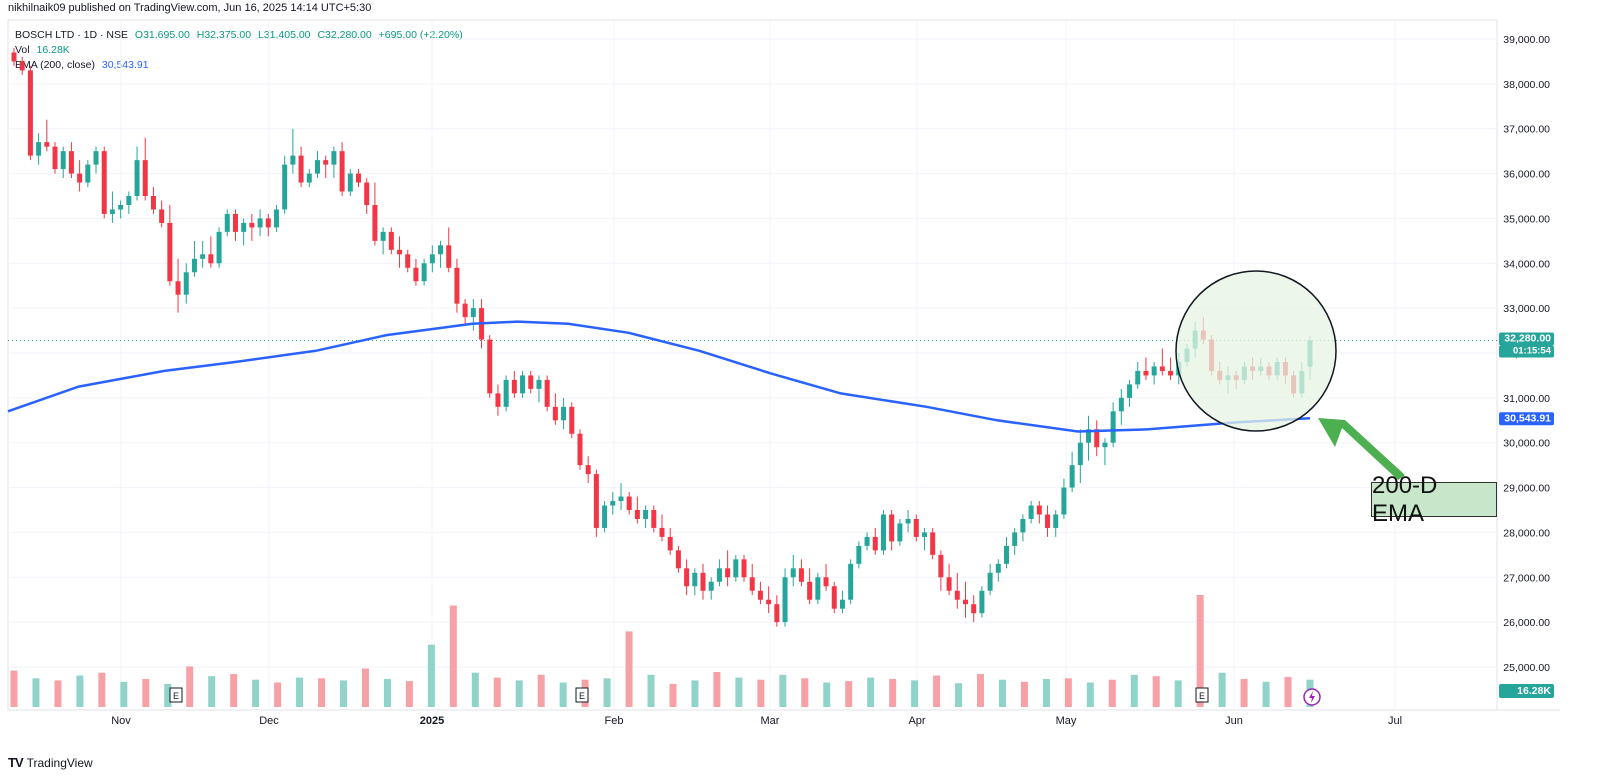 Image resolution: width=1600 pixels, height=778 pixels. Describe the element at coordinates (770, 721) in the screenshot. I see `x-tick-label: Mar` at that location.